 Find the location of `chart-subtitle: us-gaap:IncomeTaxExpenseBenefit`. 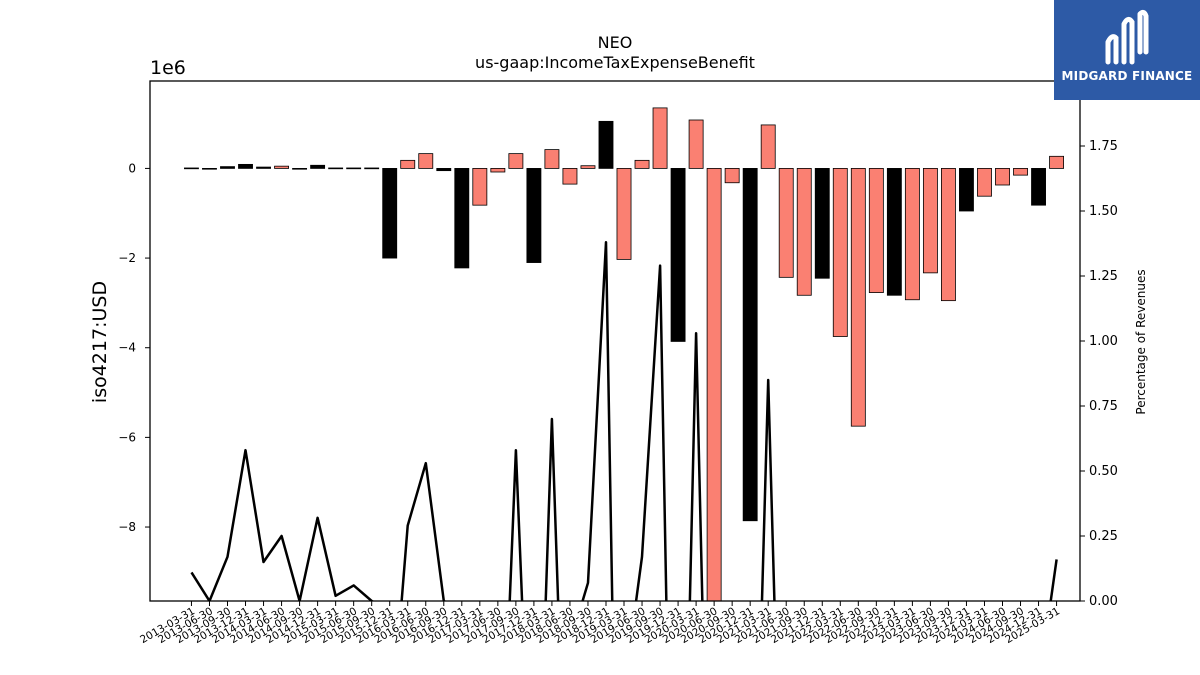

chart-subtitle: us-gaap:IncomeTaxExpenseBenefit is located at coordinates (615, 62).